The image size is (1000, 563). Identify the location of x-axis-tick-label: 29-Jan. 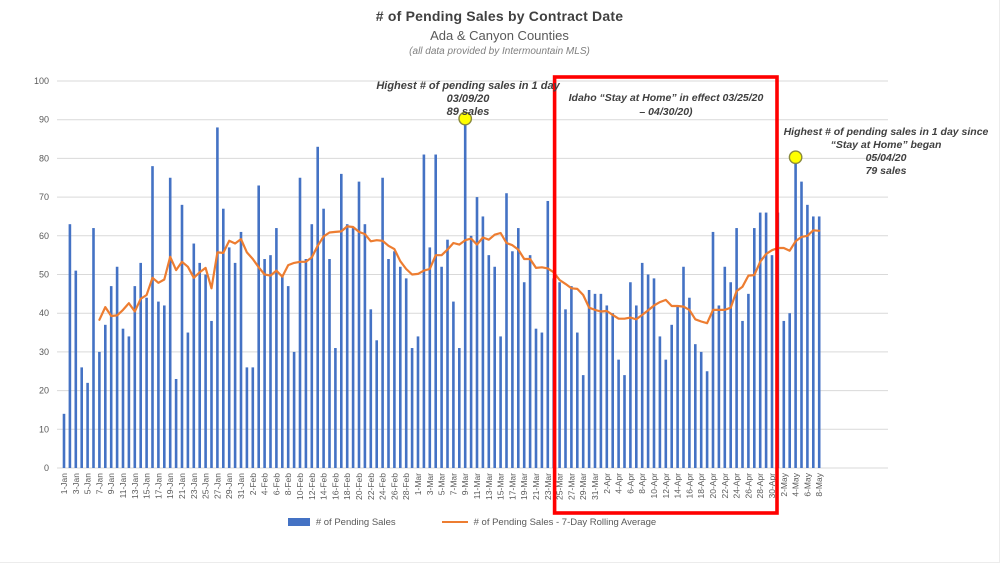
(229, 486).